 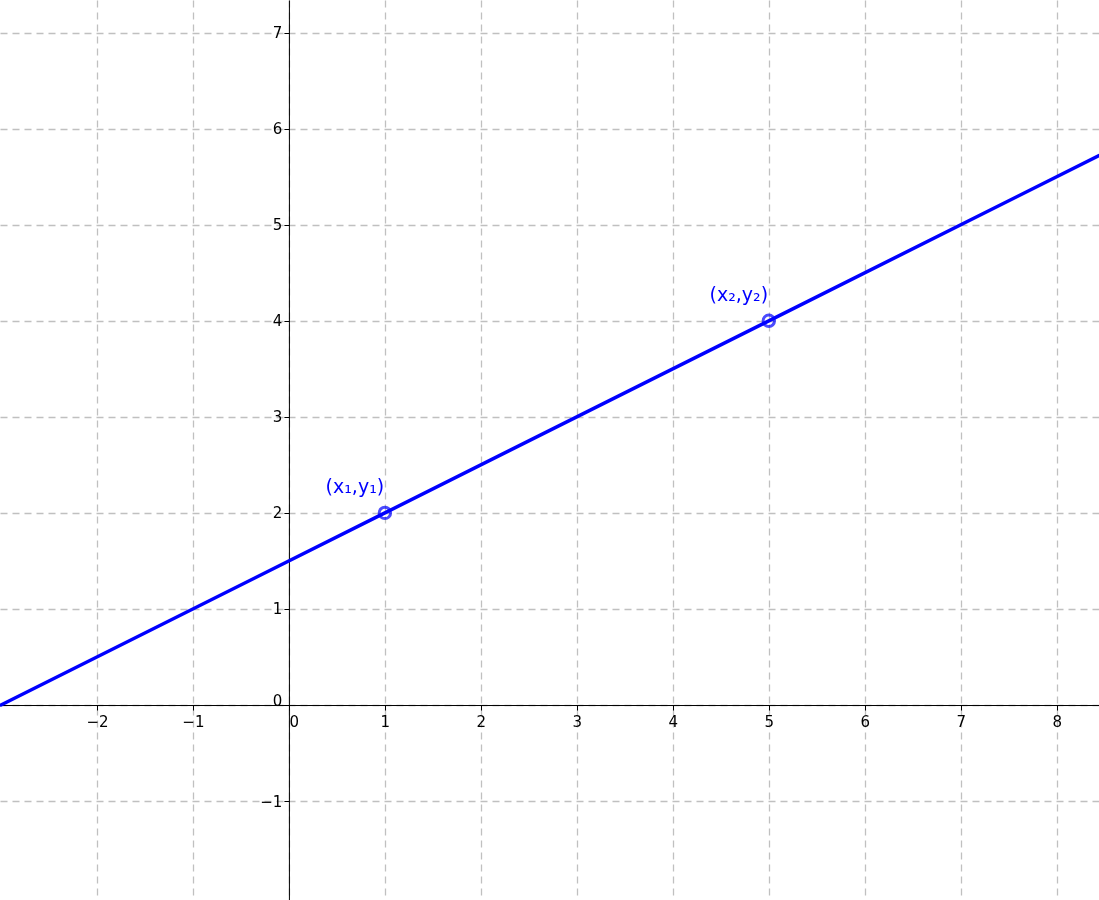 What do you see at coordinates (277, 321) in the screenshot?
I see `y-tick-label: 4` at bounding box center [277, 321].